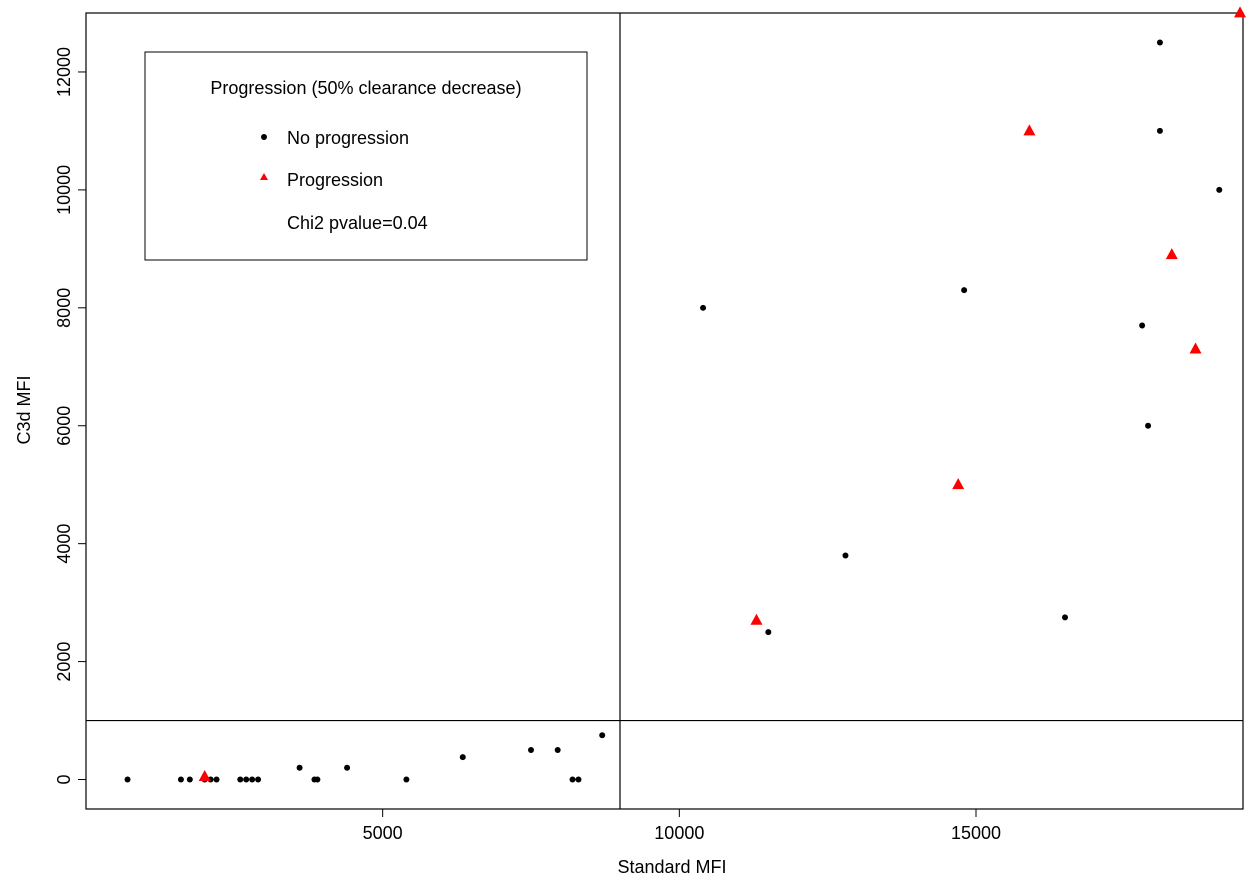 This screenshot has width=1246, height=887. What do you see at coordinates (365, 88) in the screenshot?
I see `legend-title: Progression (50% clearance decrease)` at bounding box center [365, 88].